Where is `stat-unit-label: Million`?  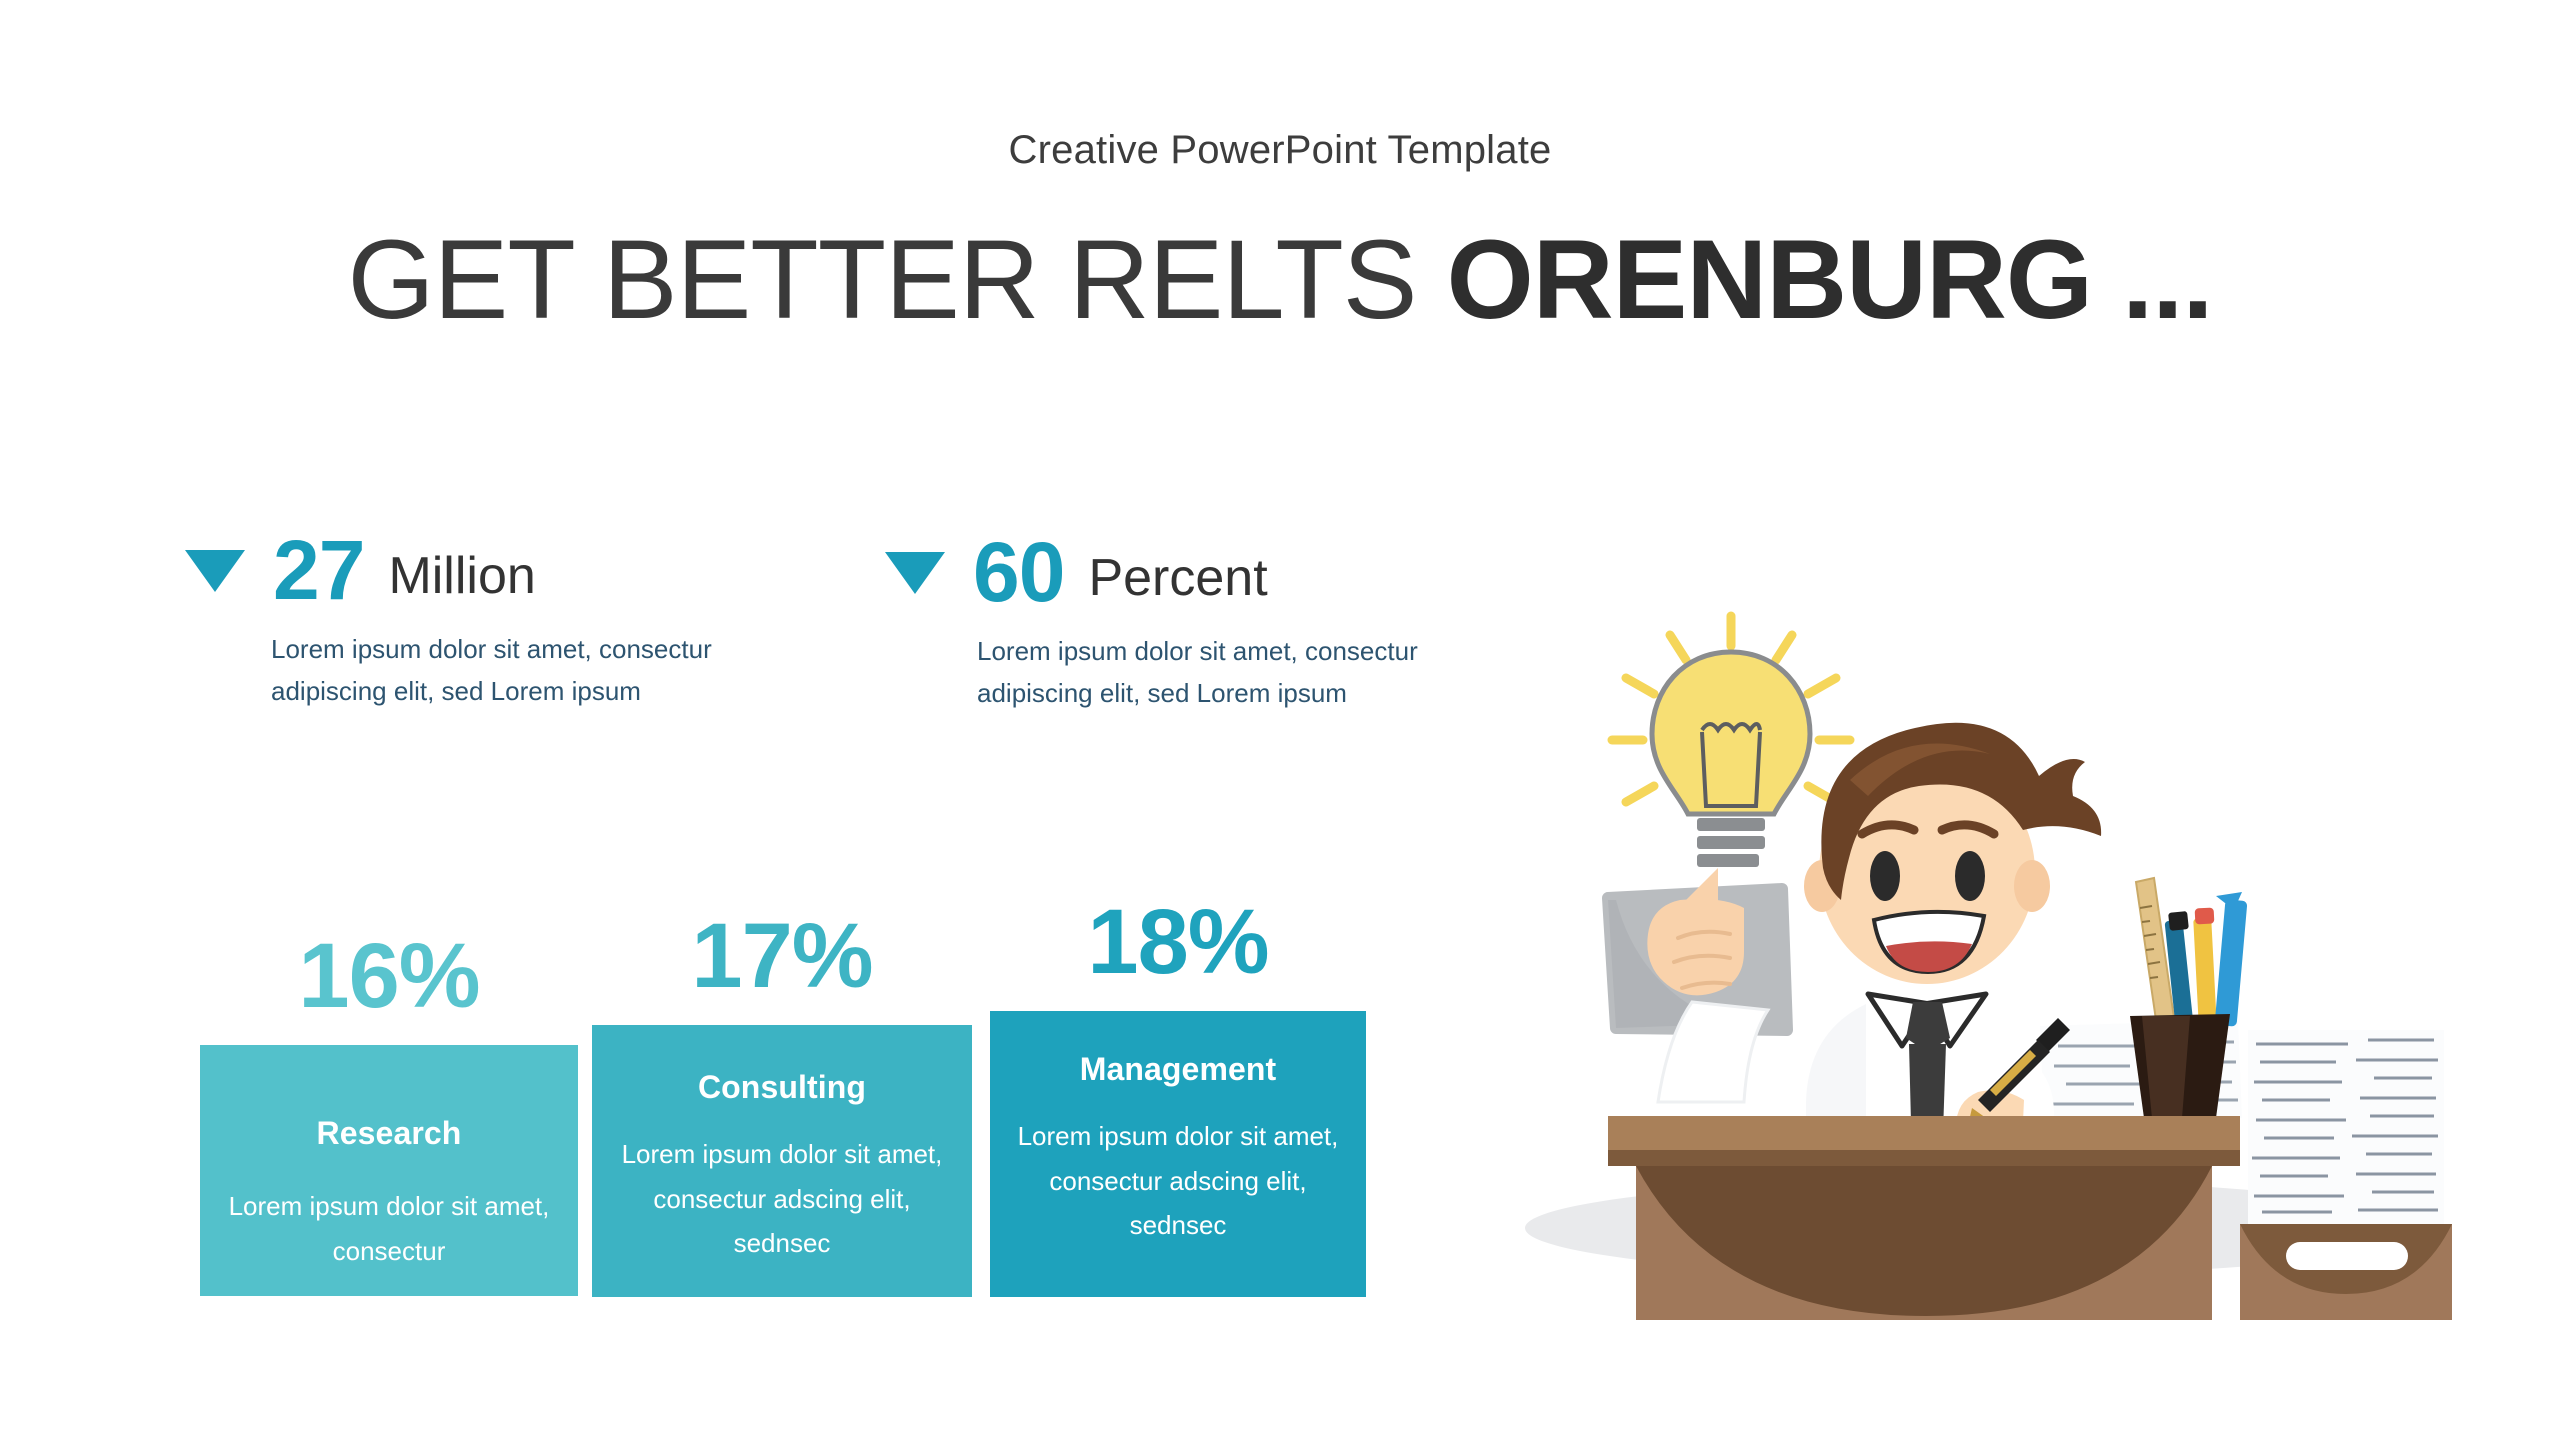 stat-unit-label: Million is located at coordinates (462, 576).